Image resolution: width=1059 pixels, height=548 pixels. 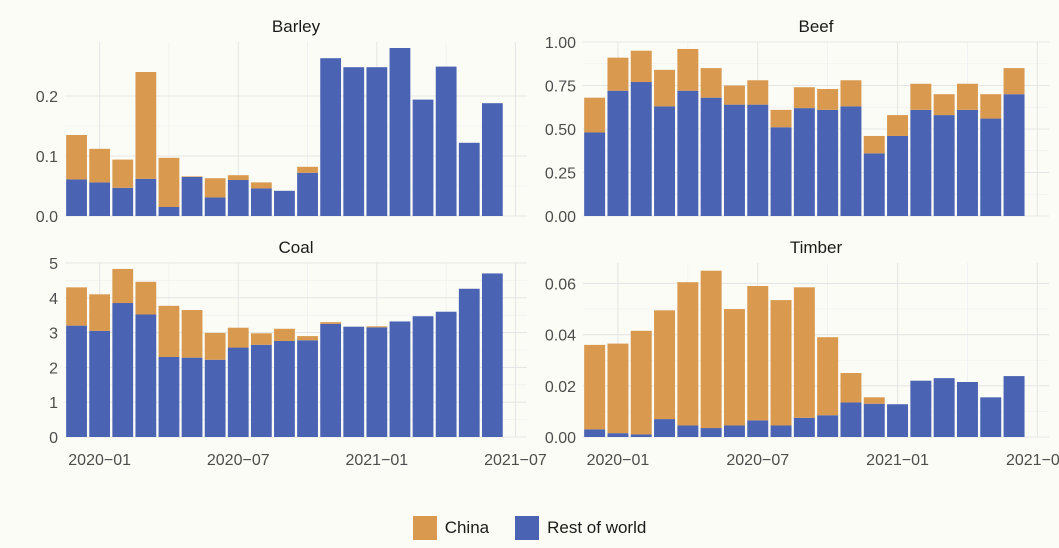 What do you see at coordinates (296, 247) in the screenshot?
I see `panel-title-coal: Coal` at bounding box center [296, 247].